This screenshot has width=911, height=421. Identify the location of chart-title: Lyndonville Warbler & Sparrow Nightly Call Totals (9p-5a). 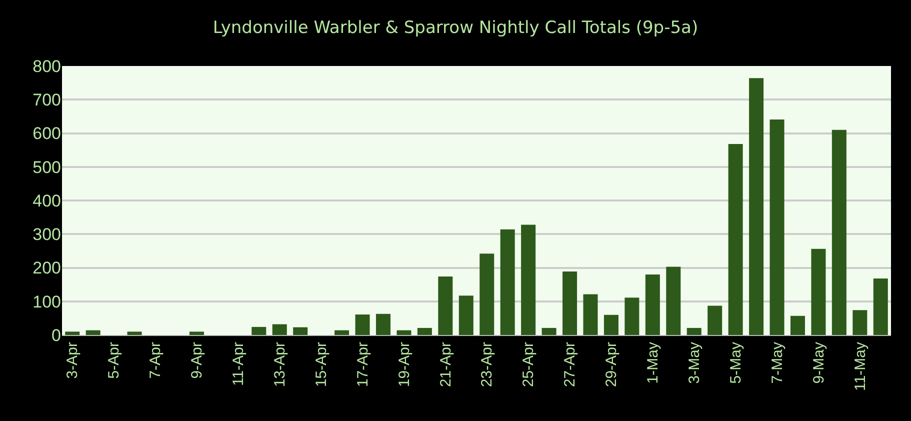
(455, 28).